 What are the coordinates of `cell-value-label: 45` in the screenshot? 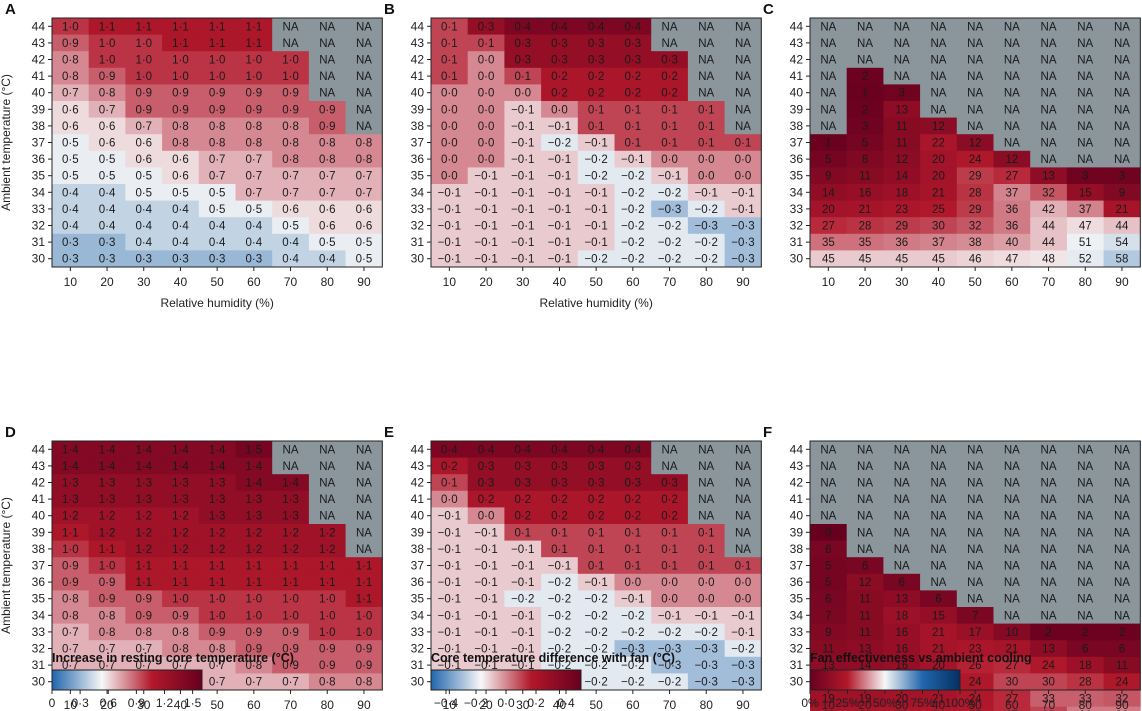 It's located at (828, 260).